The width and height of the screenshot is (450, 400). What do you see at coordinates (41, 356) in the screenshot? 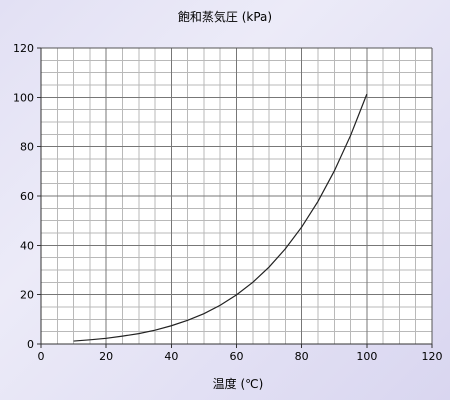
I see `x-tick-label: 0` at bounding box center [41, 356].